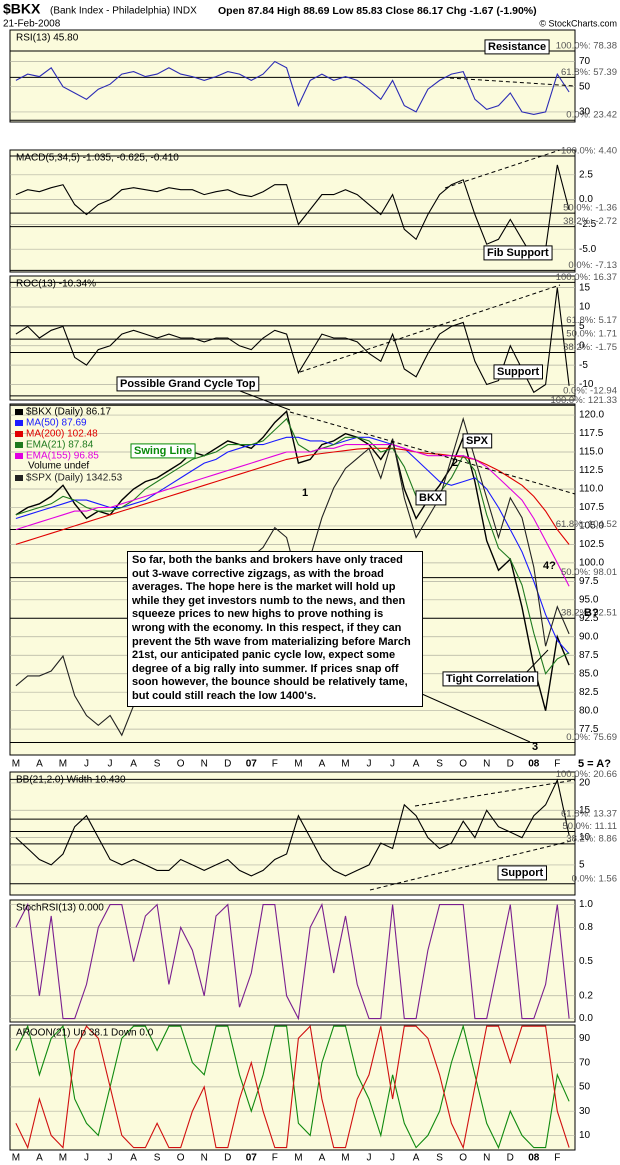 The height and width of the screenshot is (1165, 620). I want to click on panel-title: AROON(21) Up 38.1 Down 0.0, so click(85, 1033).